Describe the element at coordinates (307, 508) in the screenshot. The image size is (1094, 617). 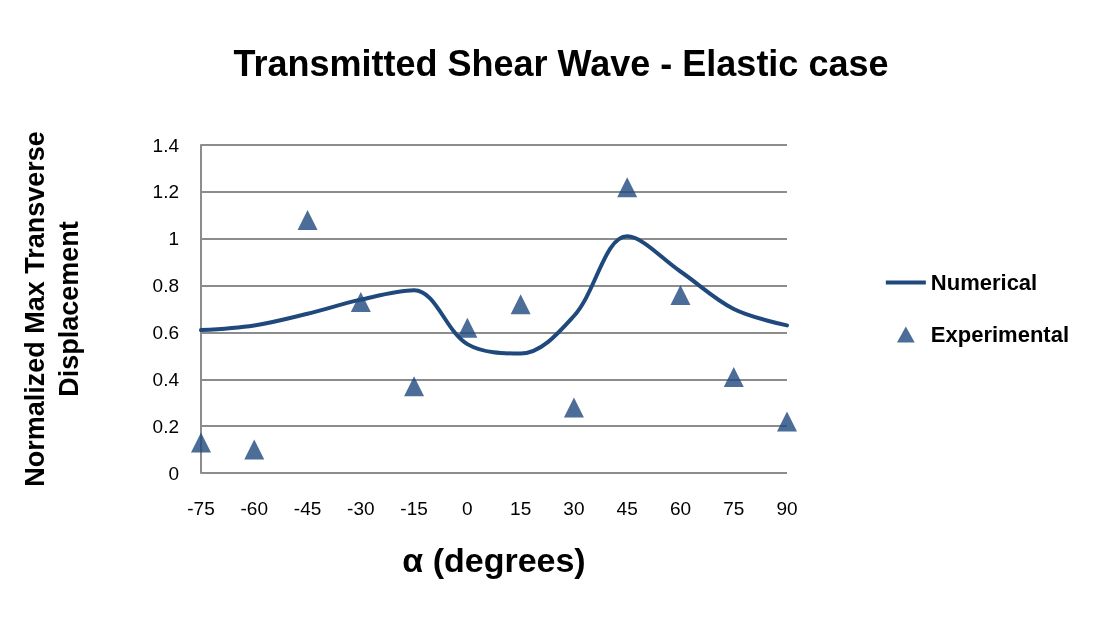
I see `x-tick-label: -45` at that location.